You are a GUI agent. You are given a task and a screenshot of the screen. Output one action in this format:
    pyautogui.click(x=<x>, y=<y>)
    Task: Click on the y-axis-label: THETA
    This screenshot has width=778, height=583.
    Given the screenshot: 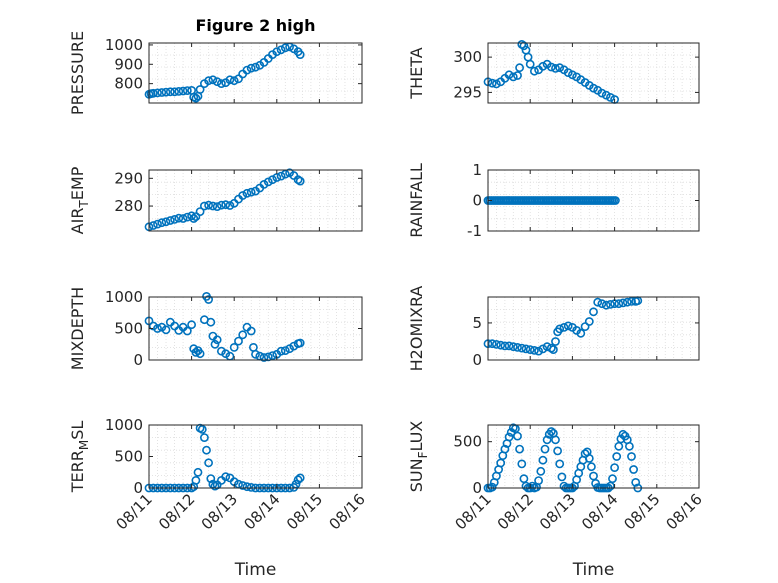 What is the action you would take?
    pyautogui.click(x=416, y=73)
    